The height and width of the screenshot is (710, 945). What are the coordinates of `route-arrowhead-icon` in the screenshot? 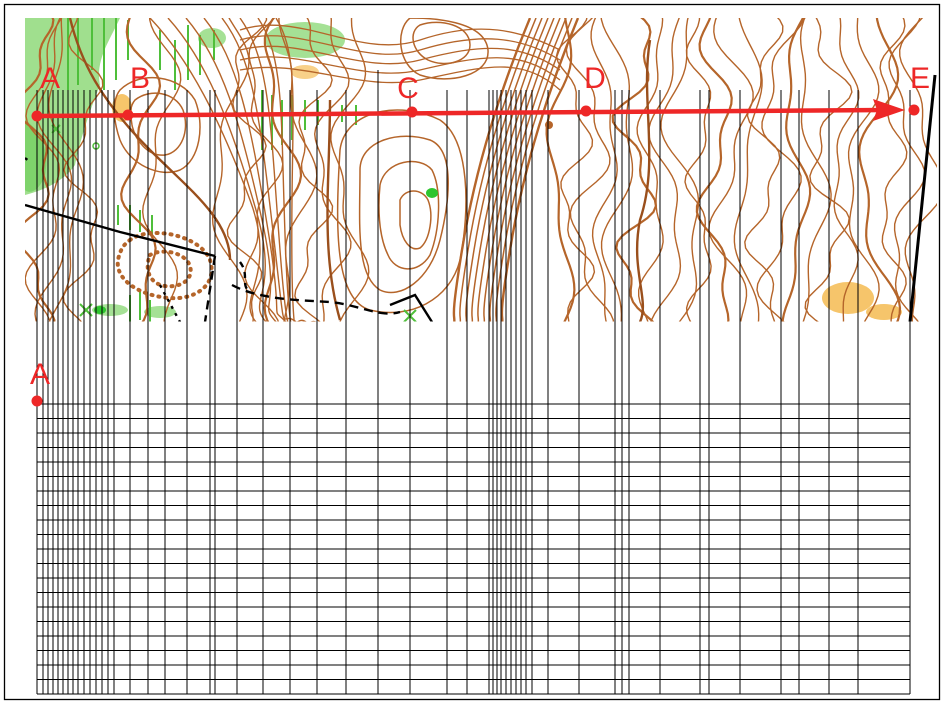 It's located at (889, 110).